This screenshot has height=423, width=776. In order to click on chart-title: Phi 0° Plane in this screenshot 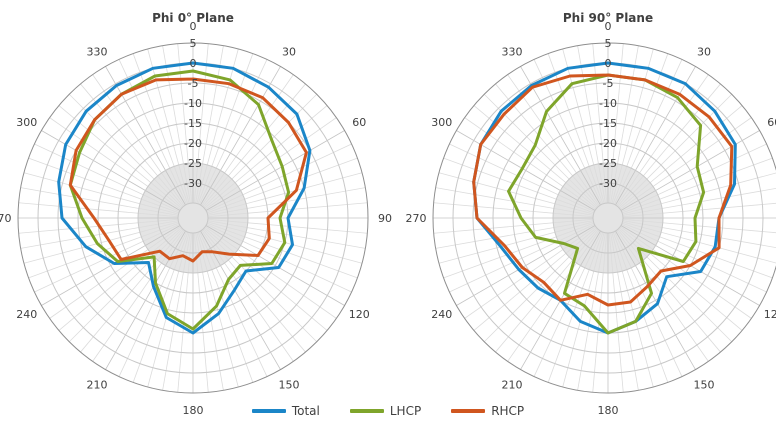, I will do `click(193, 18)`.